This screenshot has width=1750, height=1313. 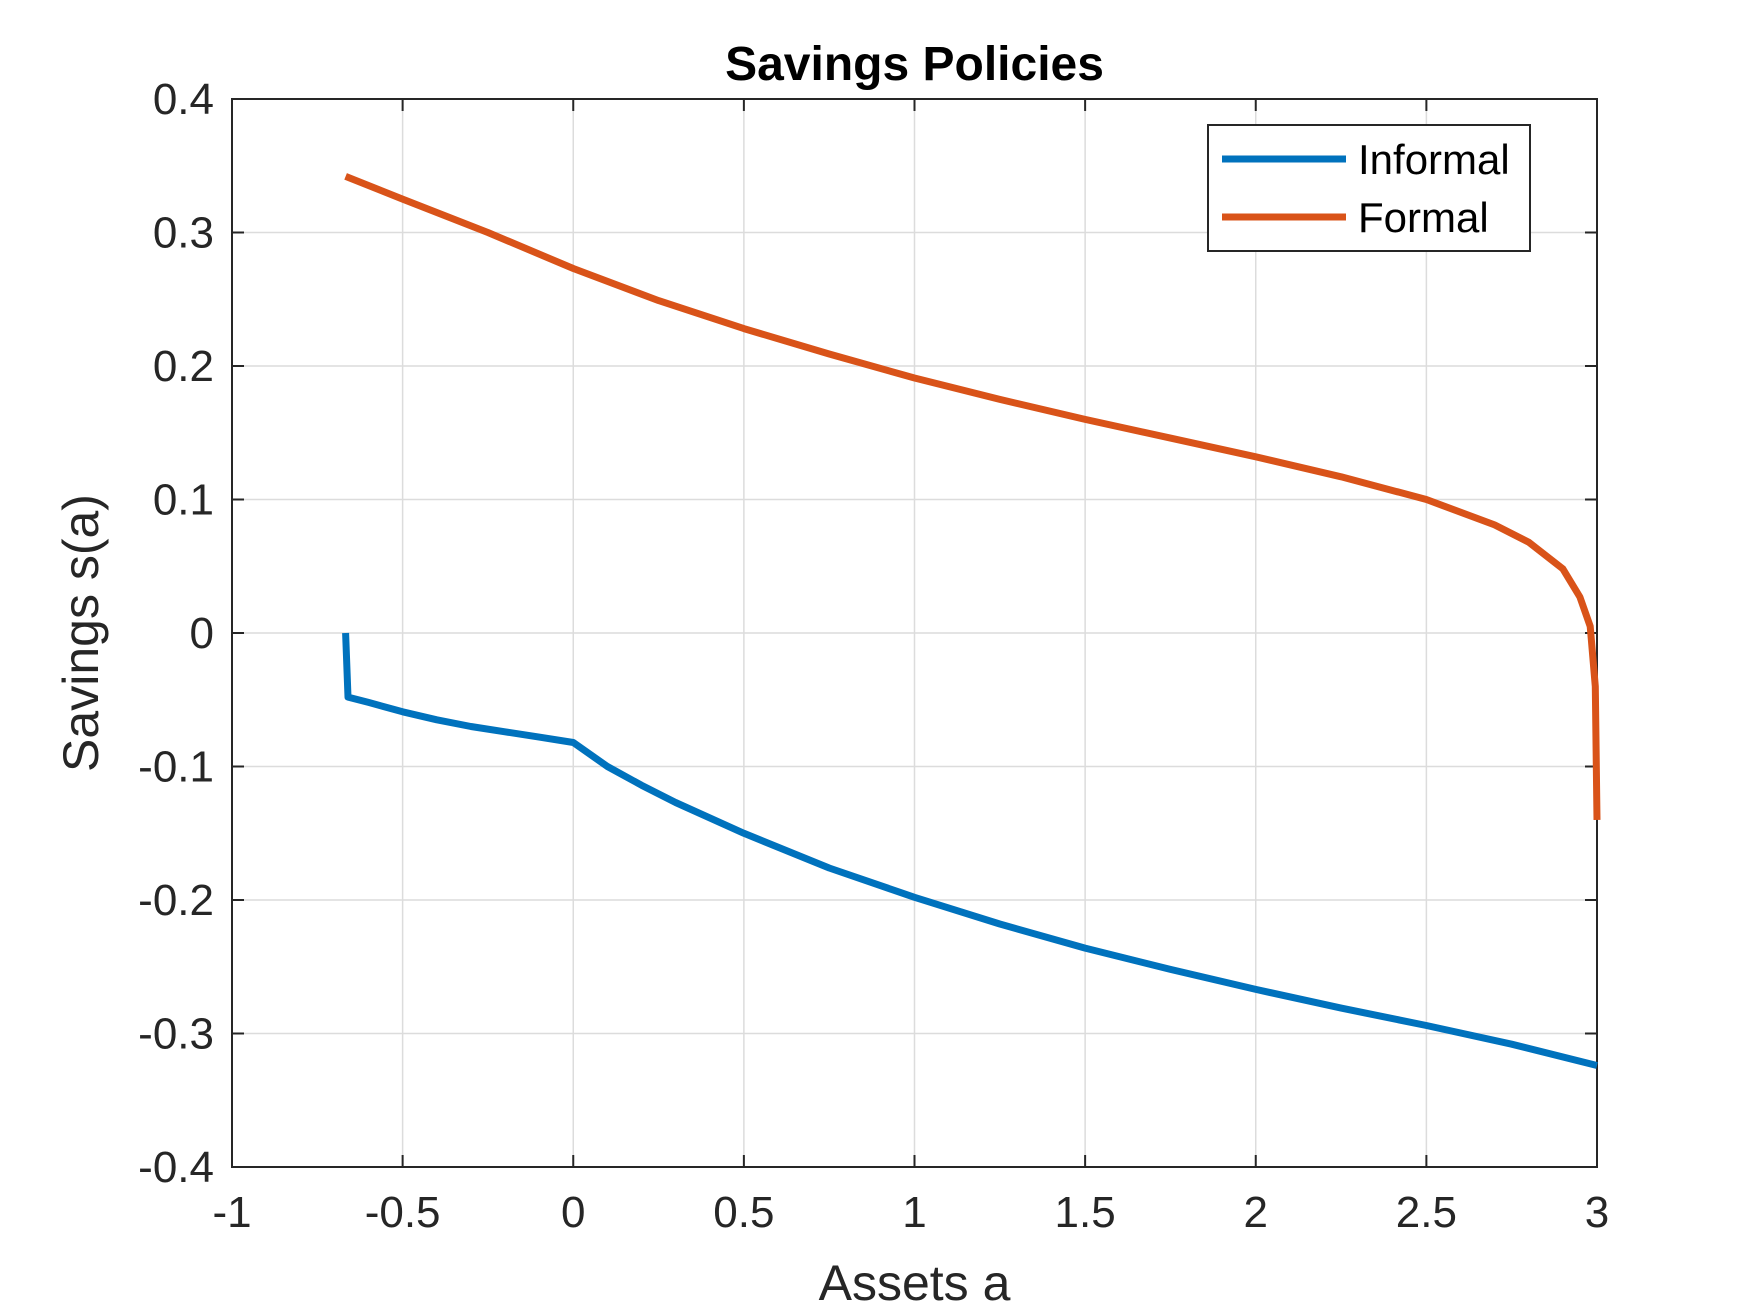 What do you see at coordinates (1256, 1212) in the screenshot?
I see `x-tick-label: 2` at bounding box center [1256, 1212].